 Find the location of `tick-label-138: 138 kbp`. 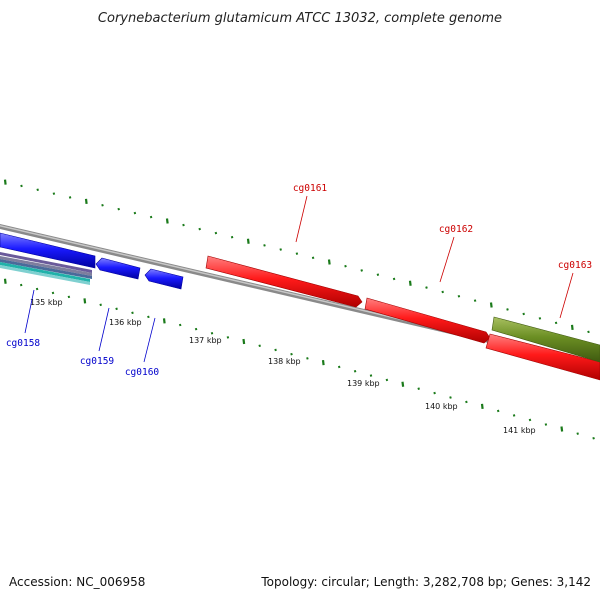

tick-label-138: 138 kbp is located at coordinates (284, 361).